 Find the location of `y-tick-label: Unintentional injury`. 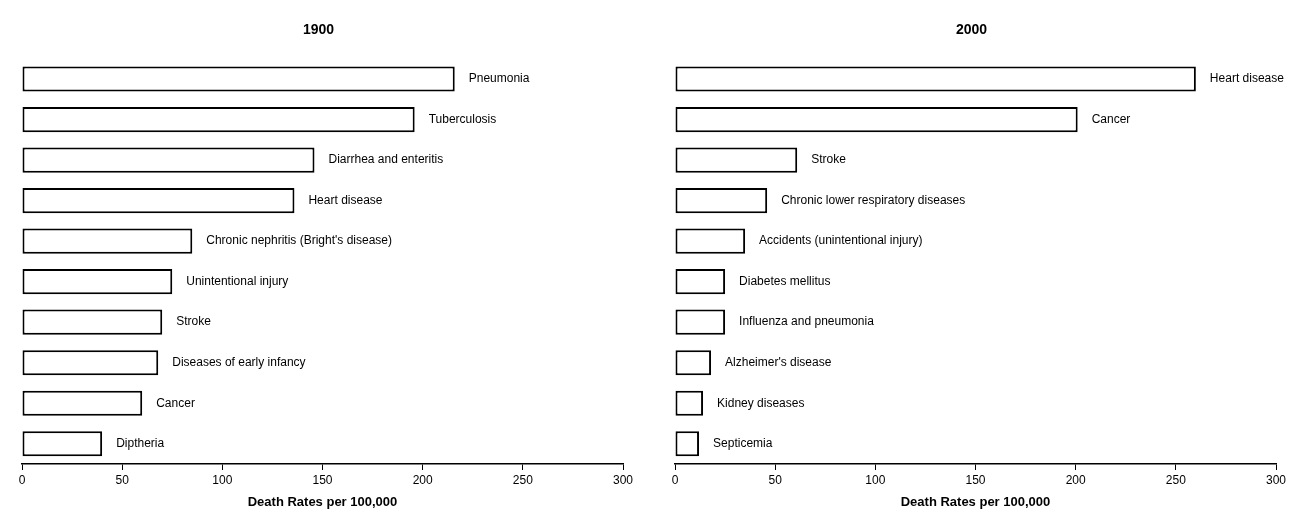

y-tick-label: Unintentional injury is located at coordinates (237, 280).